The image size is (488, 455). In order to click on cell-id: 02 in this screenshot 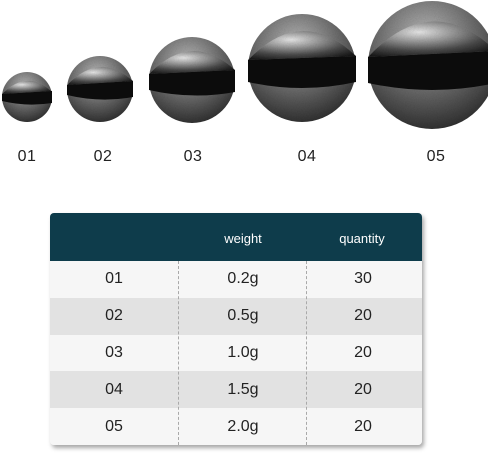, I will do `click(114, 316)`.